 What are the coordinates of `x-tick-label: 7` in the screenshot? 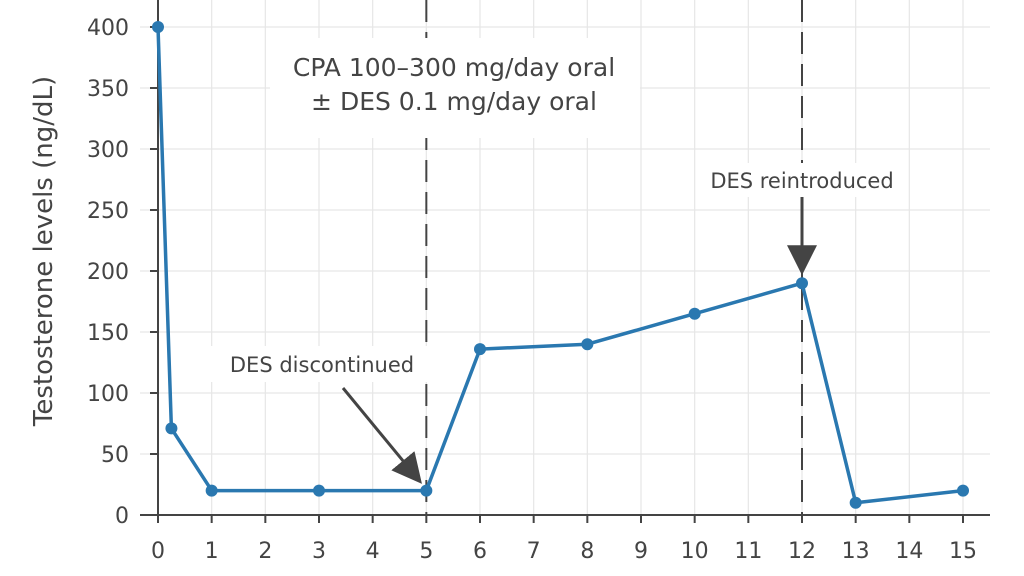 It's located at (534, 551).